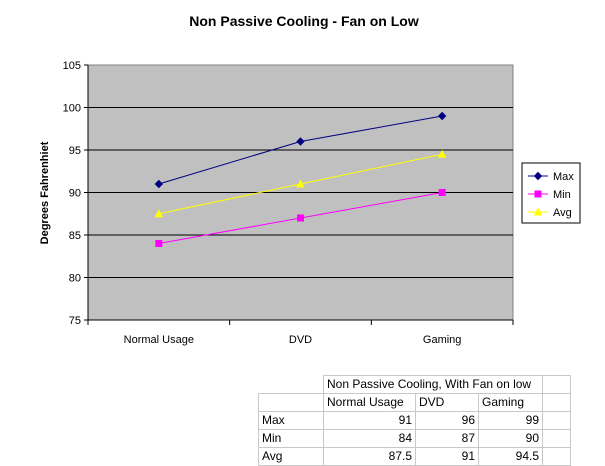  What do you see at coordinates (369, 402) in the screenshot?
I see `table-col-header: Normal Usage` at bounding box center [369, 402].